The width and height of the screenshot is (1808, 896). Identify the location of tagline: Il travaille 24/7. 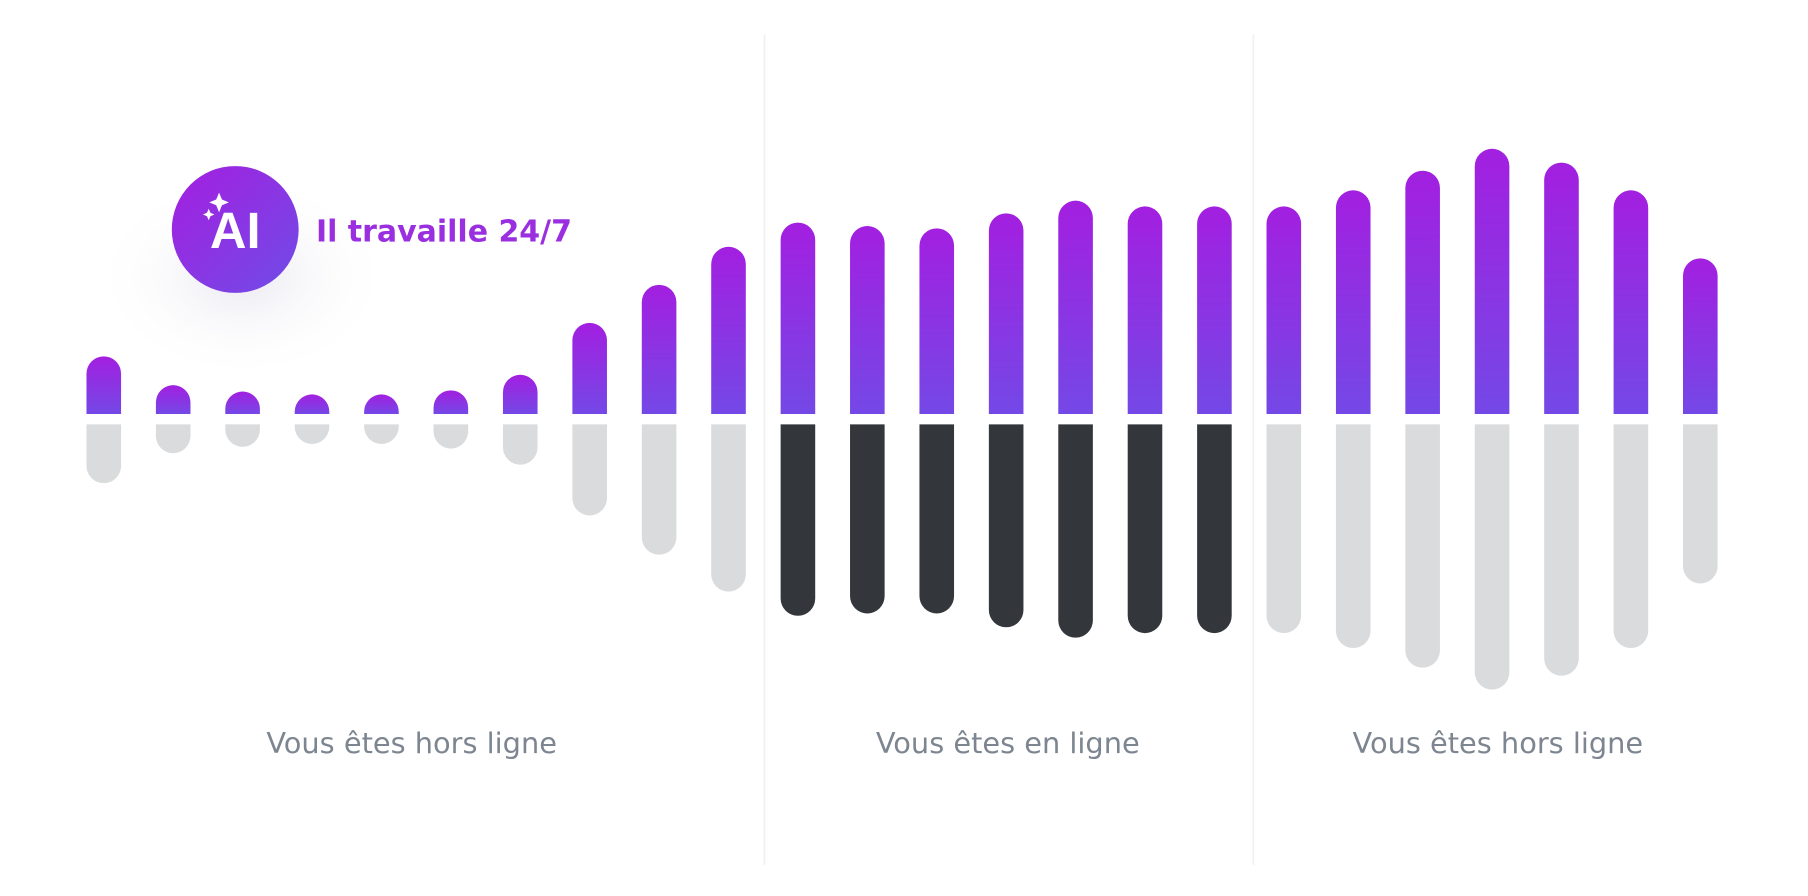
(444, 231).